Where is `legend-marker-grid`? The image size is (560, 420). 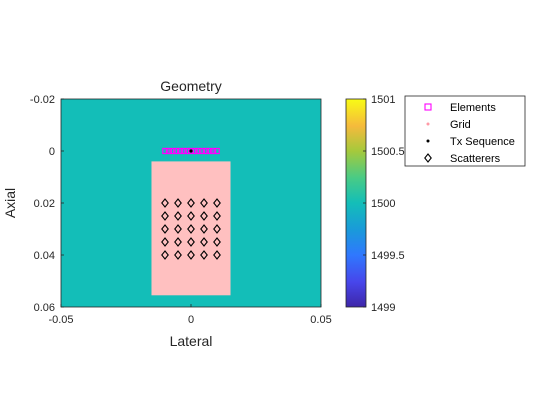 legend-marker-grid is located at coordinates (428, 124).